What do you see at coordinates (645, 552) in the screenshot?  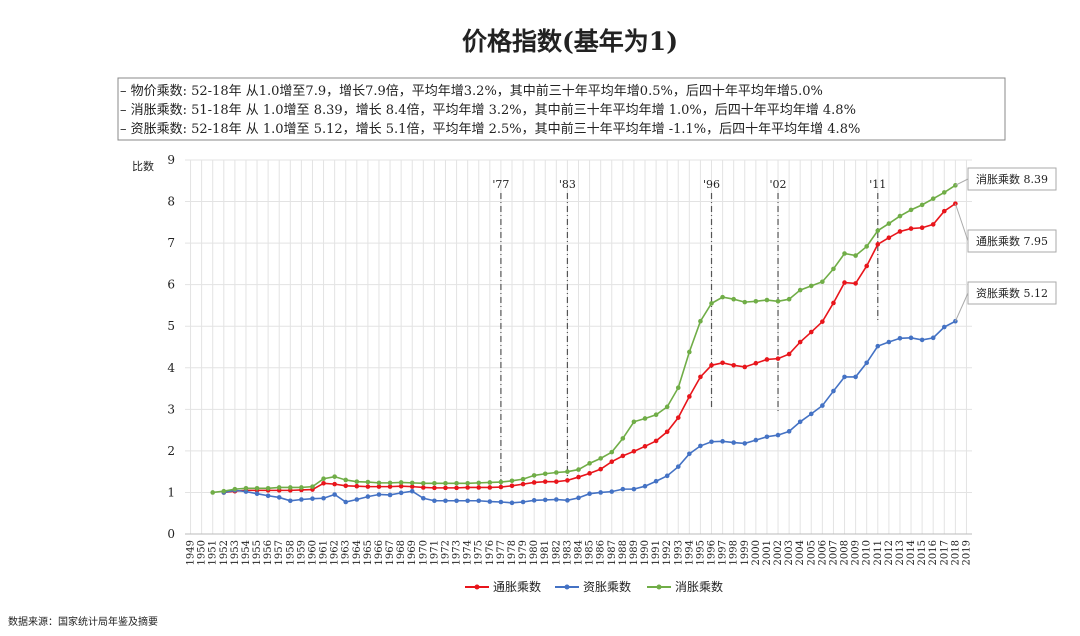 I see `x-tick-label: 1990` at bounding box center [645, 552].